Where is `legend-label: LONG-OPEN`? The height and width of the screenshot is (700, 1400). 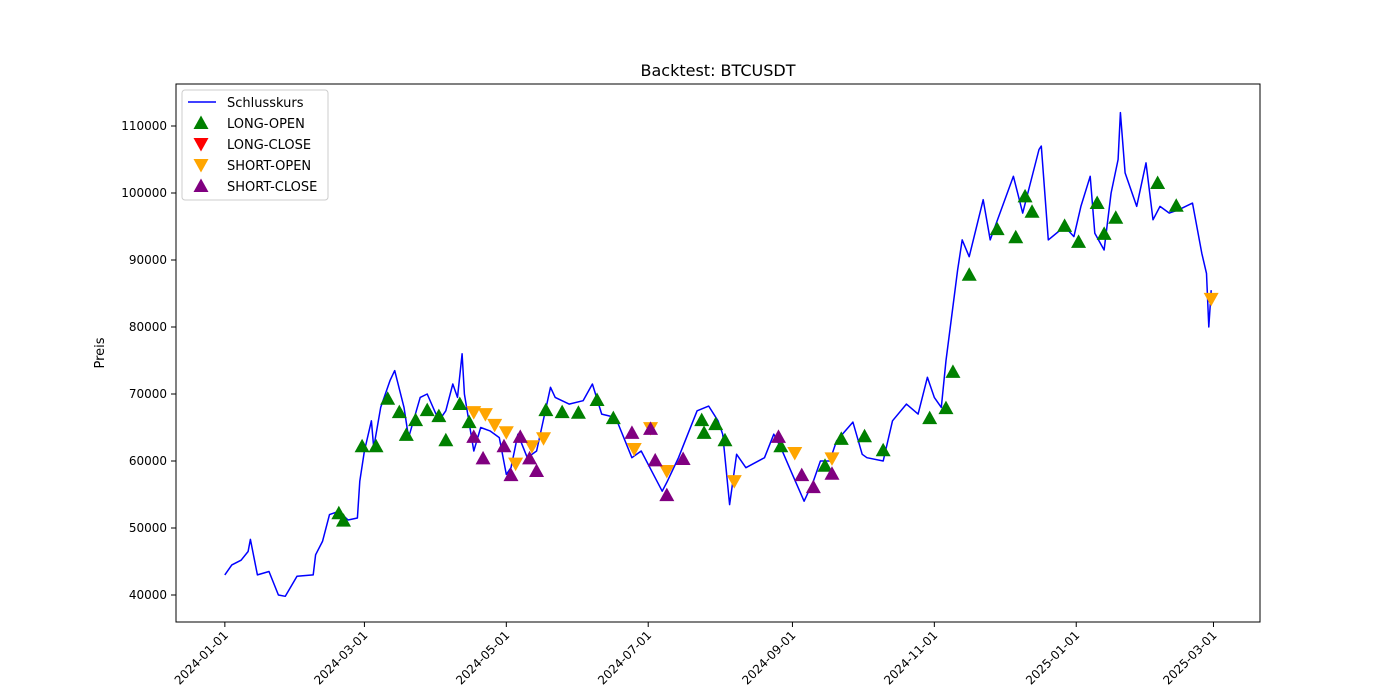
legend-label: LONG-OPEN is located at coordinates (266, 124).